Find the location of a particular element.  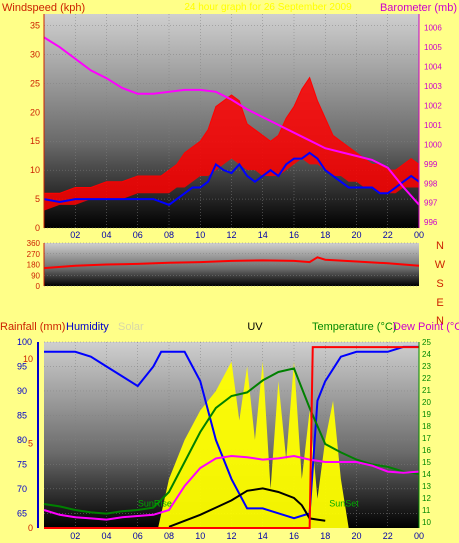

barometer-tick-label: 1002 is located at coordinates (433, 105).